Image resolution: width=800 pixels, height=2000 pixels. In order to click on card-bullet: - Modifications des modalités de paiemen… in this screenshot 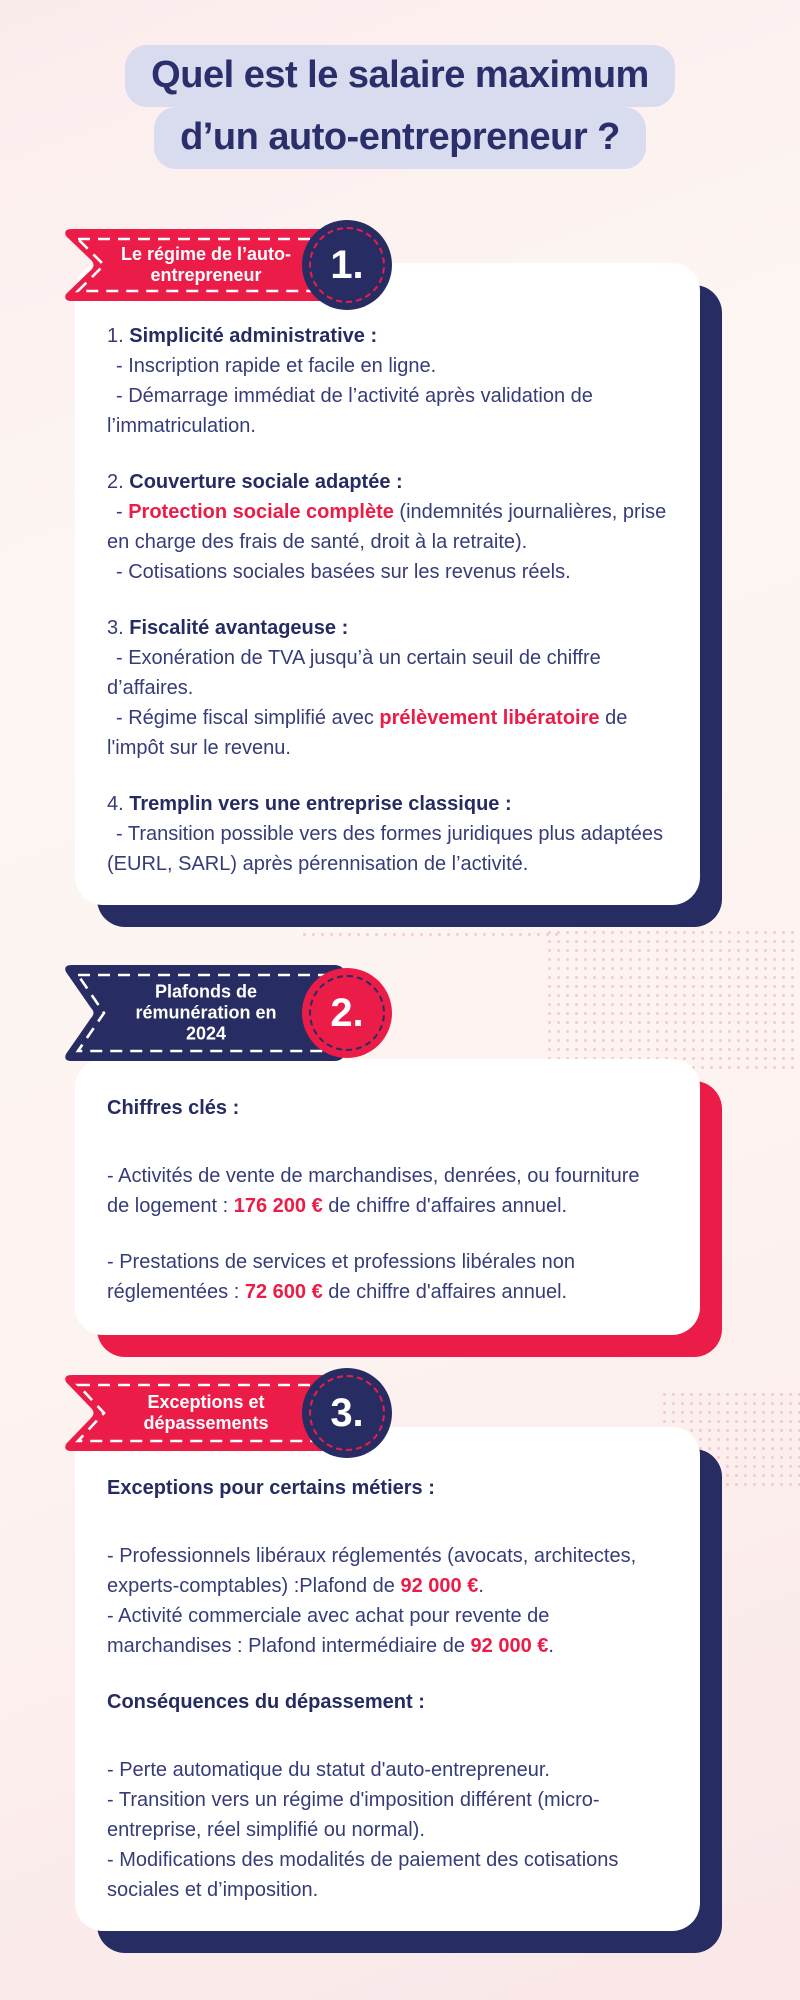, I will do `click(363, 1875)`.